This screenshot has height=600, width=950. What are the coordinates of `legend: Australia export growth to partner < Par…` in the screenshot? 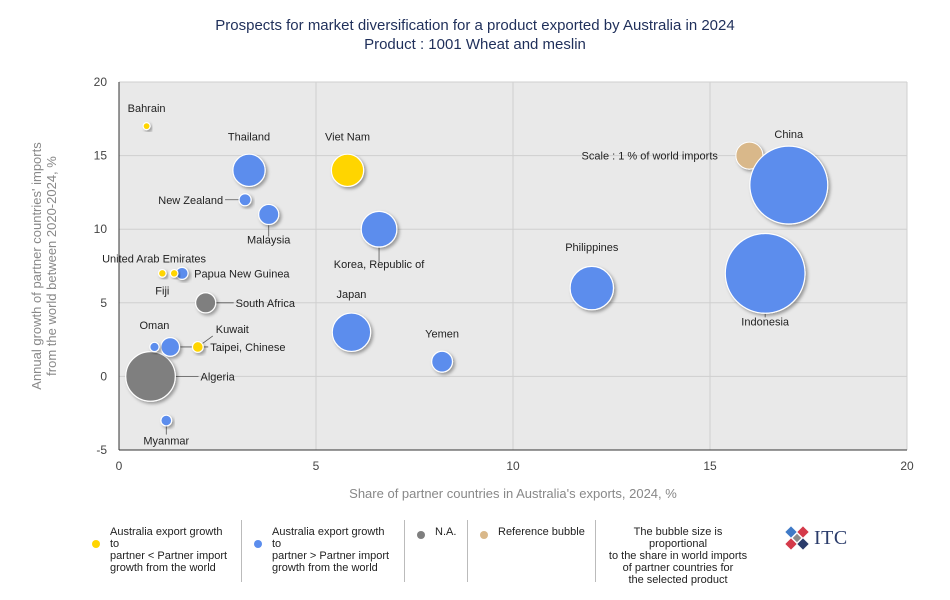 It's located at (420, 553).